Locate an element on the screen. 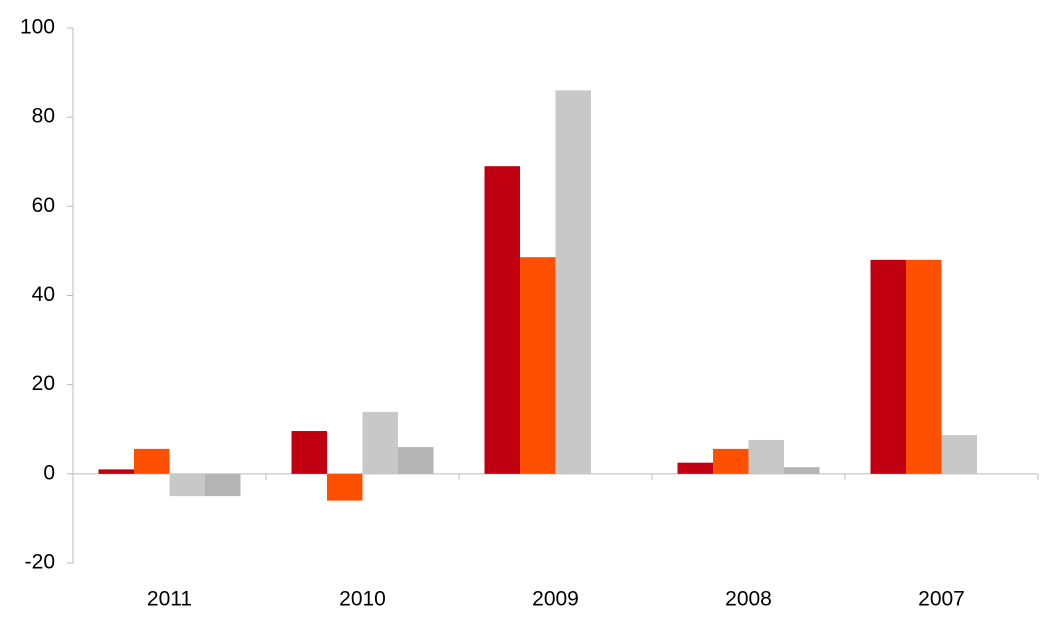 This screenshot has height=621, width=1047. y-tick-label: -20 is located at coordinates (40, 562).